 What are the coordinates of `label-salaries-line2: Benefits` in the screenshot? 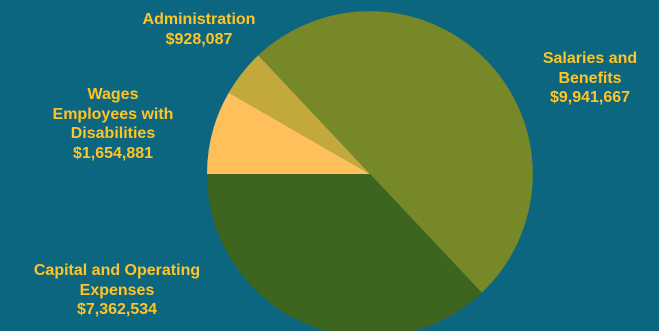 It's located at (590, 78).